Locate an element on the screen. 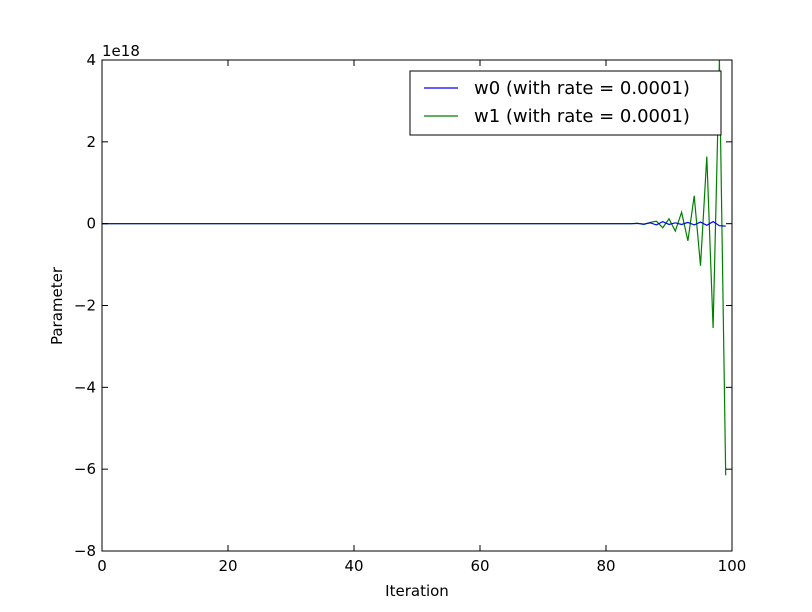 The width and height of the screenshot is (812, 612). y-tick-label: −4 is located at coordinates (85, 387).